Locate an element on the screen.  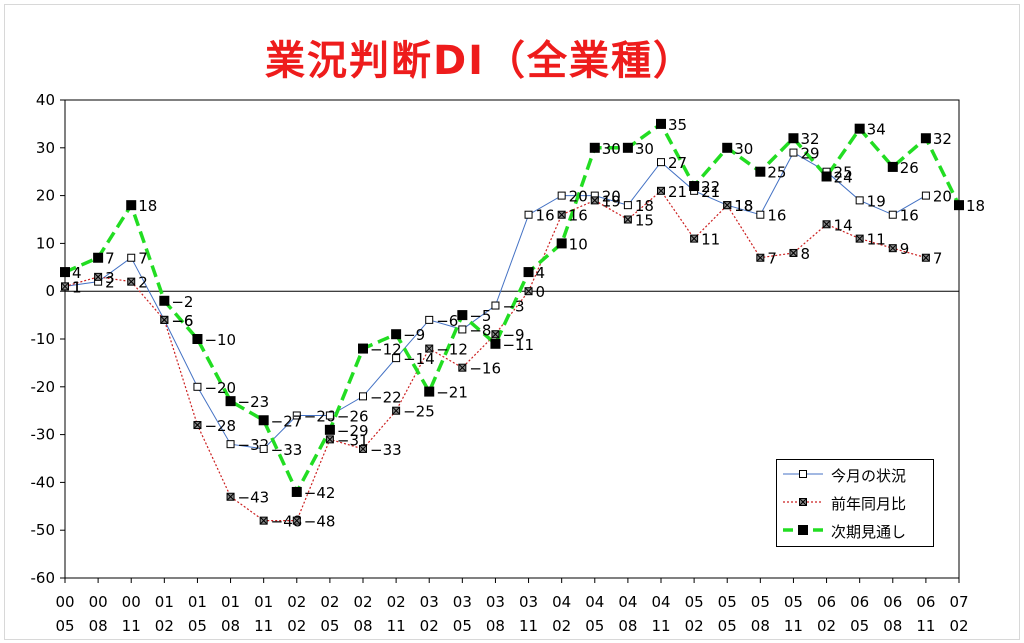
legend-swatch-outlook is located at coordinates (803, 530).